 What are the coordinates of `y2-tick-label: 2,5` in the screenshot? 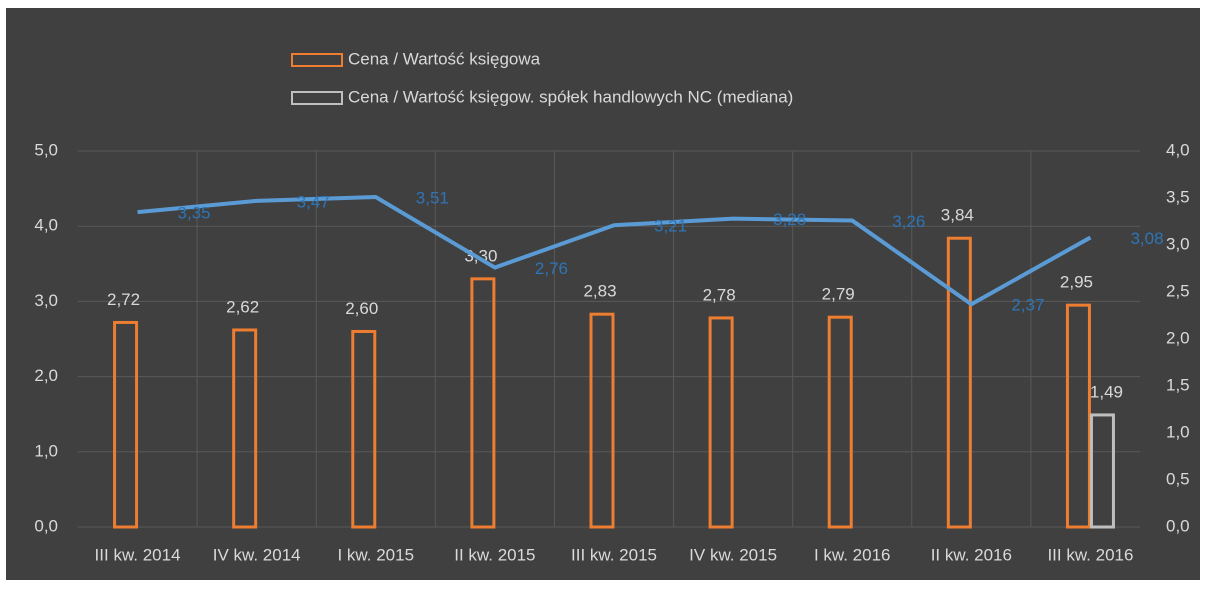 It's located at (1178, 290).